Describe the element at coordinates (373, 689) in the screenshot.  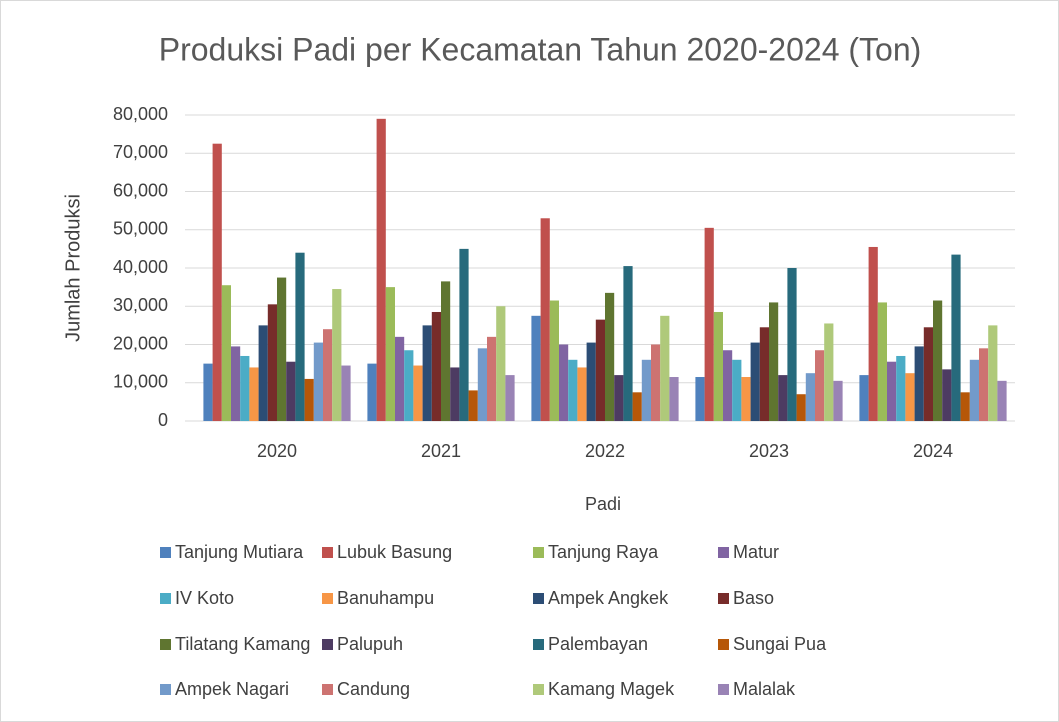
I see `legend-label: Candung` at that location.